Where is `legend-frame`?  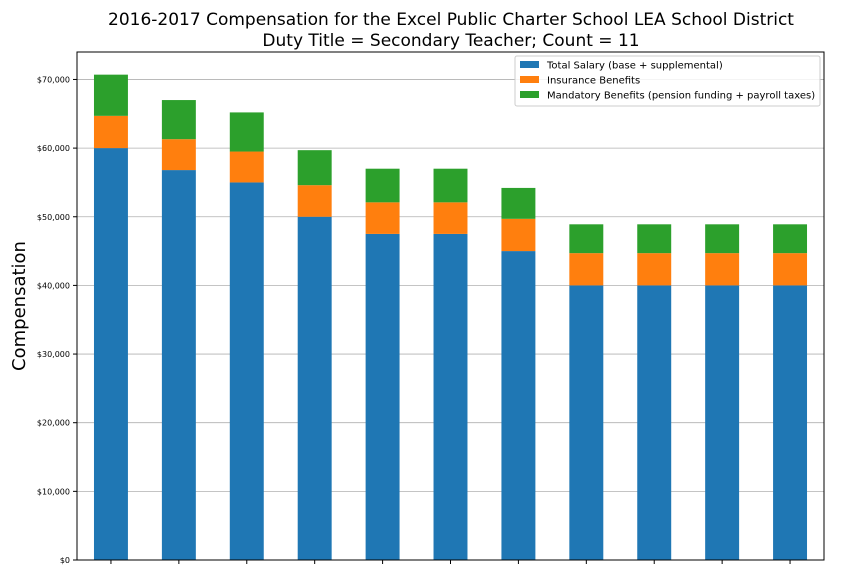 legend-frame is located at coordinates (667, 81).